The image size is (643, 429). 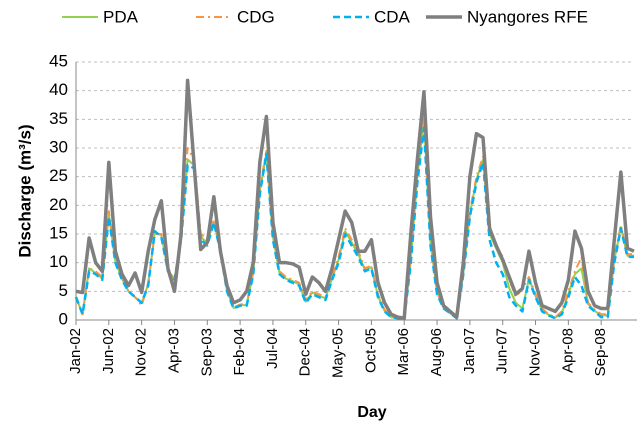 I want to click on x-tick-label: Jun-07, so click(x=502, y=351).